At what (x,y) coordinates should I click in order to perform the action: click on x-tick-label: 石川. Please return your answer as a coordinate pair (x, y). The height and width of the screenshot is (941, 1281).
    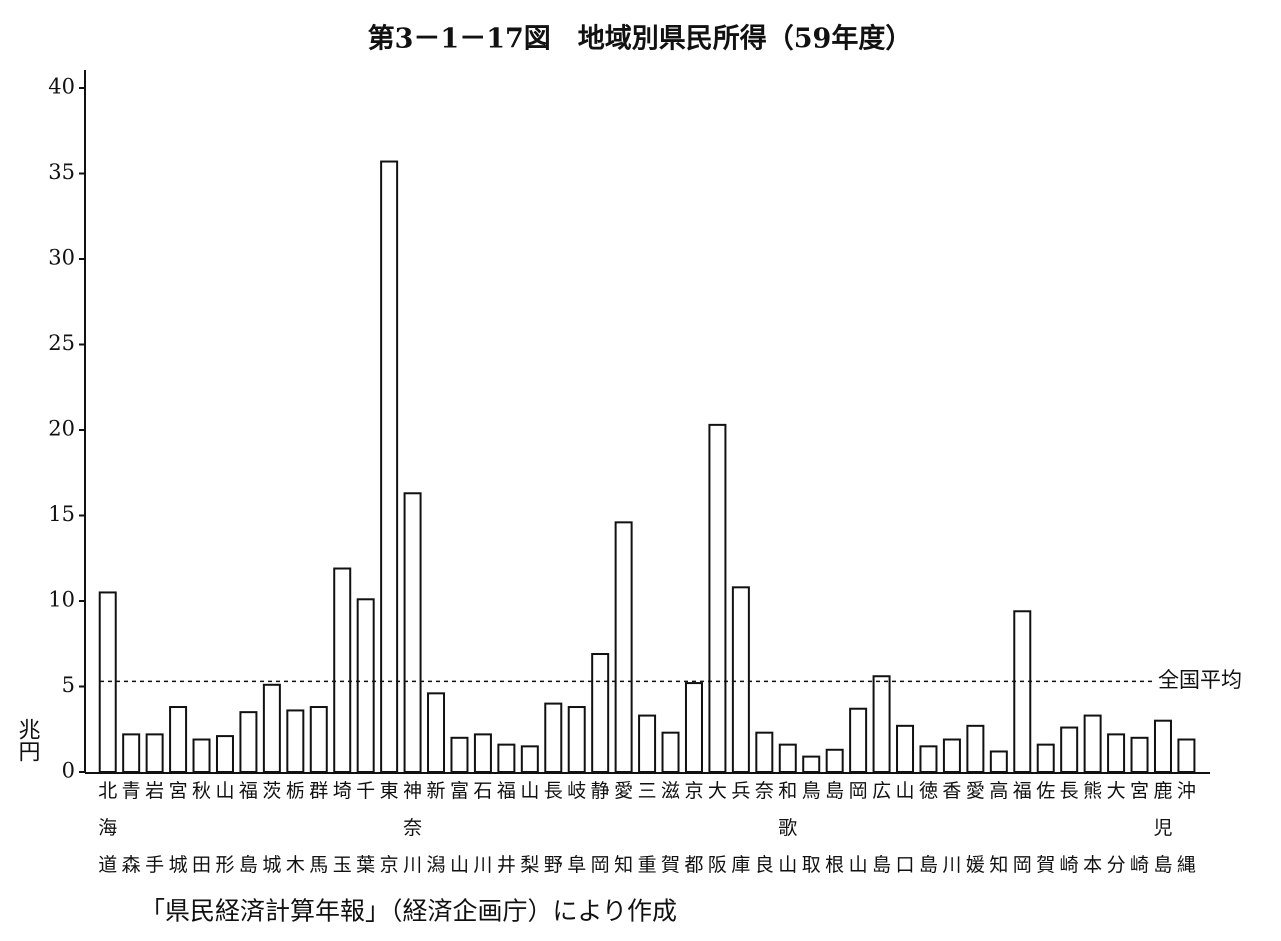
    Looking at the image, I should click on (482, 828).